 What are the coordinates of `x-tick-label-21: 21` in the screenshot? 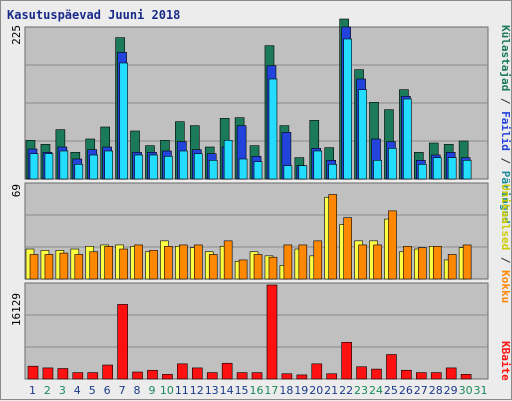 It's located at (331, 390).